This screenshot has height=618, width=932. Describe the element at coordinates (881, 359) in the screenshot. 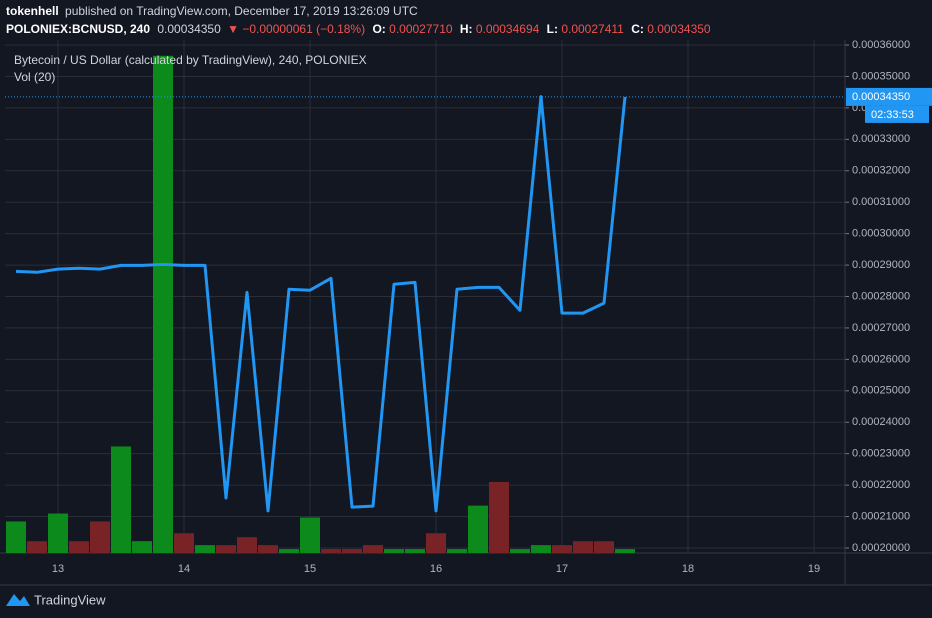

I see `y-tick-label: 0.00026000` at that location.